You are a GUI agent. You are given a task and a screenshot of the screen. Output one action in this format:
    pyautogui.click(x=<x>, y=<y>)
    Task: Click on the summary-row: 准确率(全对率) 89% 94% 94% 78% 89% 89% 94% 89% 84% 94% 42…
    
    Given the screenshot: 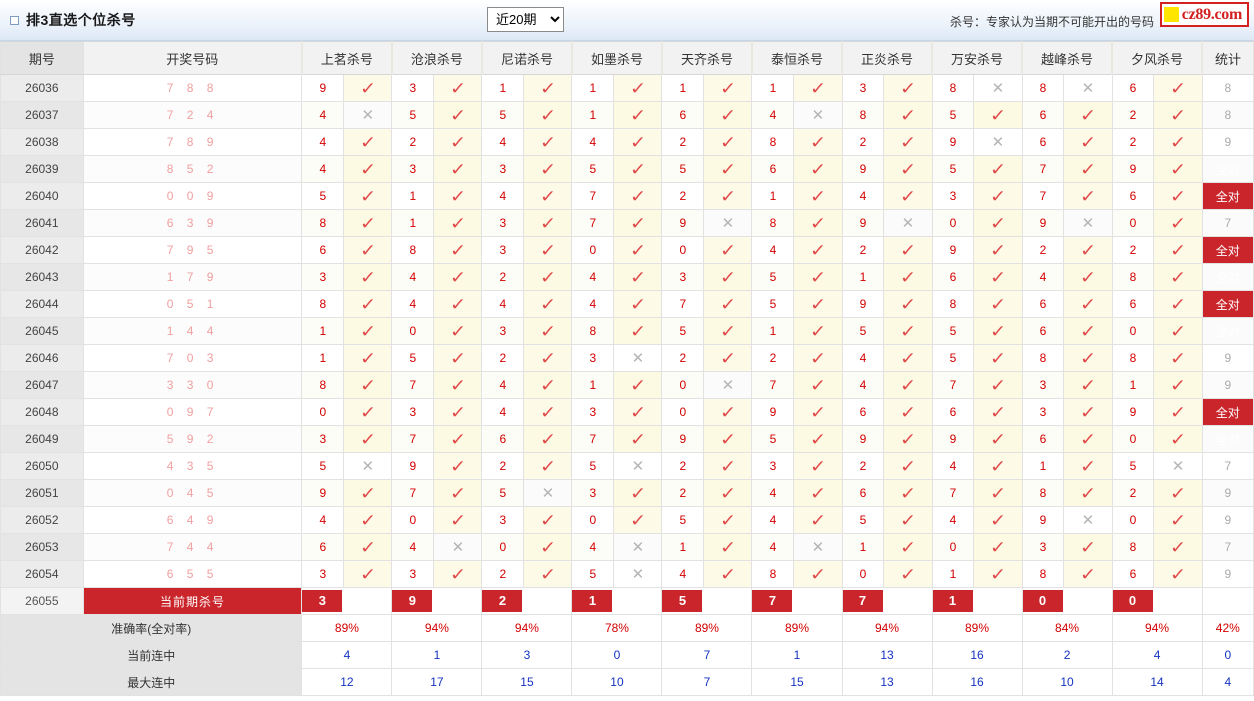 What is the action you would take?
    pyautogui.click(x=627, y=628)
    